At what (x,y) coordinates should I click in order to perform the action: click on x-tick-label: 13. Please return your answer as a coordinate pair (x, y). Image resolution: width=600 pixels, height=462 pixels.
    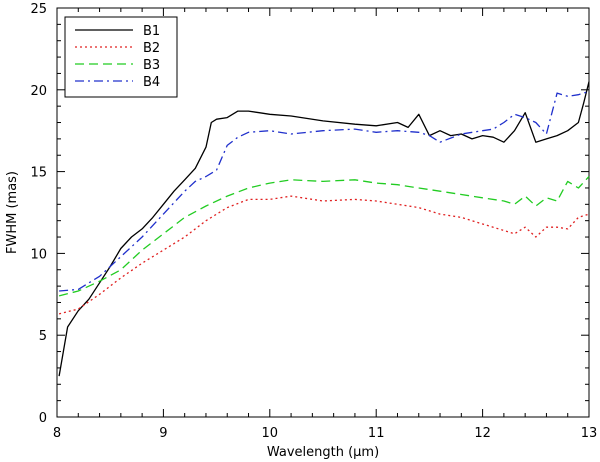
    Looking at the image, I should click on (589, 433).